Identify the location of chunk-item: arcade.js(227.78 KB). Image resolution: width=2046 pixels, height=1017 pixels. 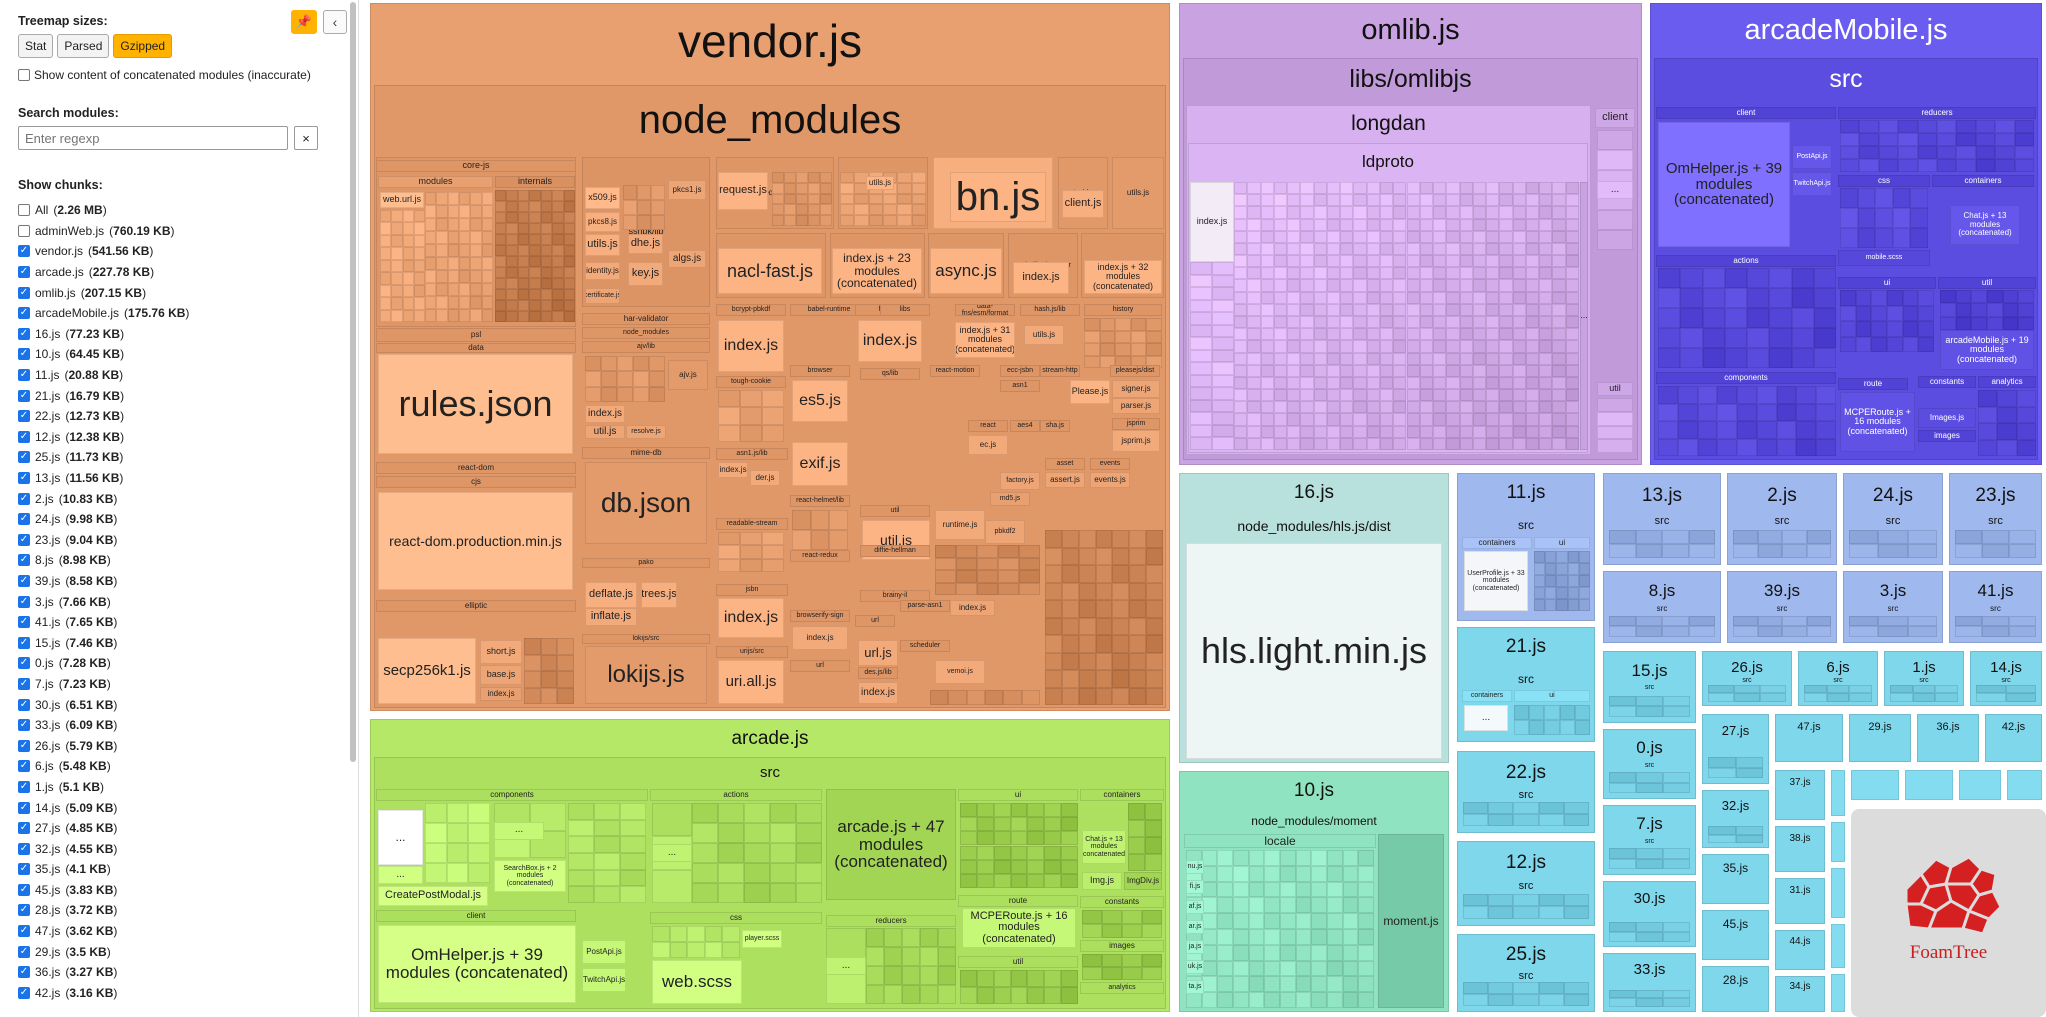
(178, 272).